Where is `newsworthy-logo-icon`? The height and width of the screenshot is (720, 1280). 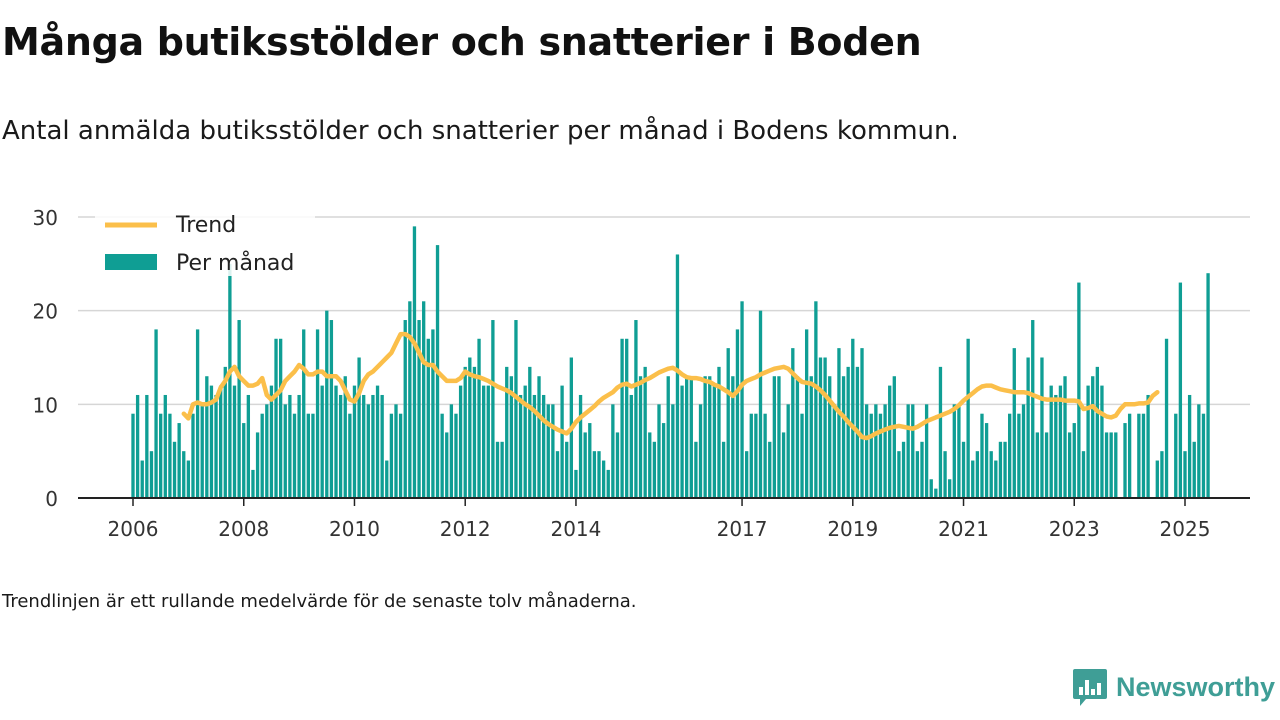 newsworthy-logo-icon is located at coordinates (1090, 687).